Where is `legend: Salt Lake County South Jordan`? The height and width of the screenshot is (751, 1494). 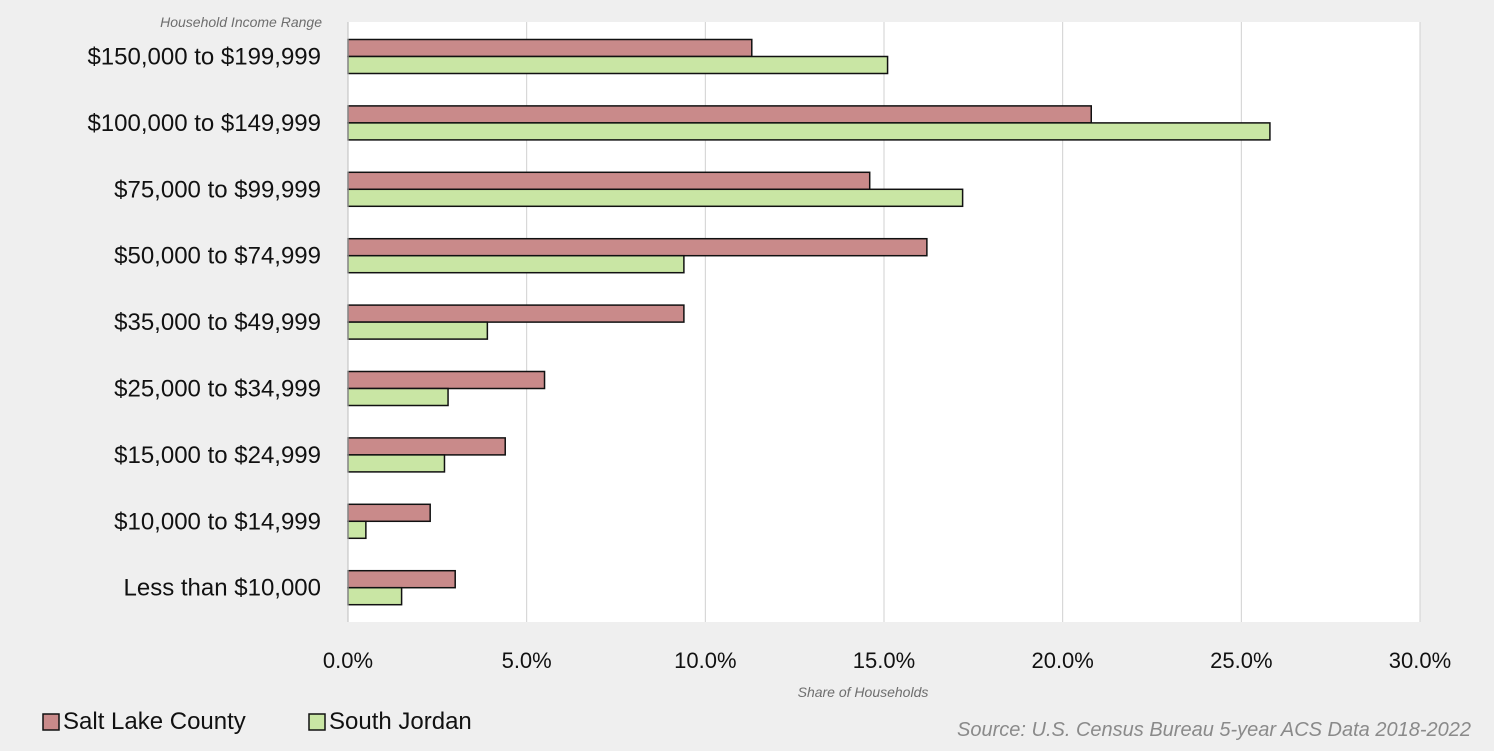 legend: Salt Lake County South Jordan is located at coordinates (257, 721).